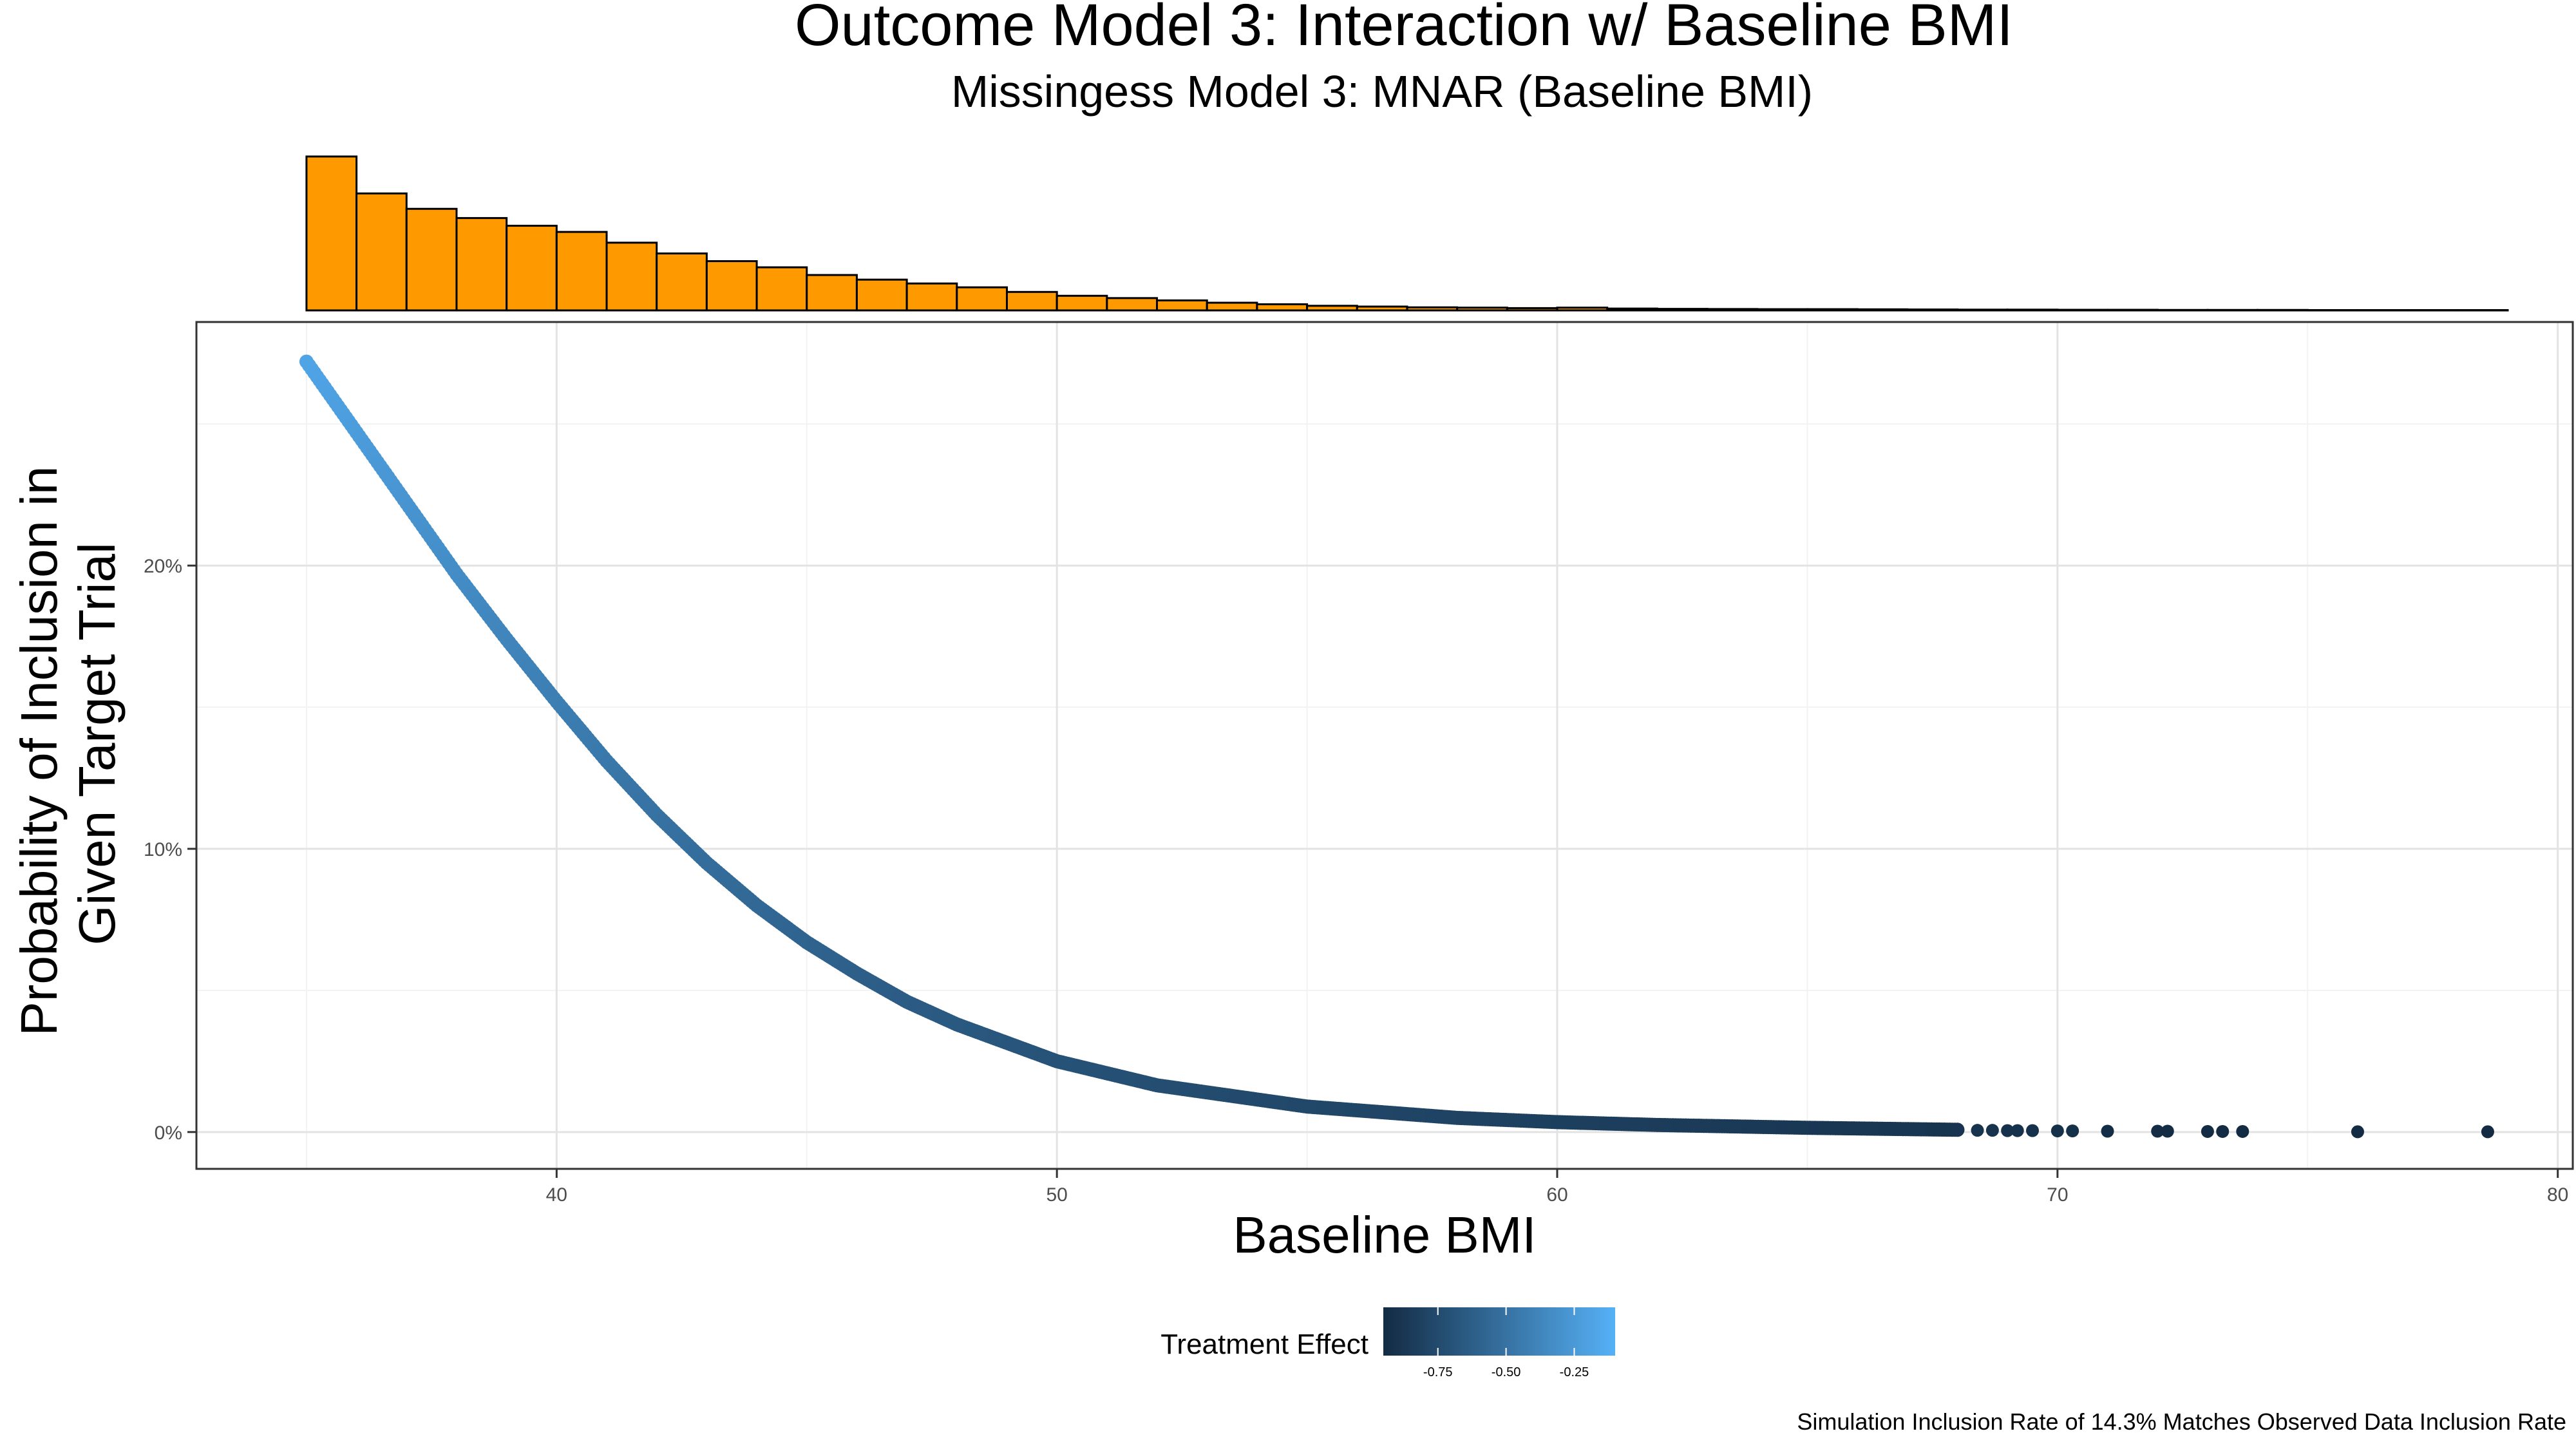  I want to click on x-axis-title: Baseline BMI, so click(1384, 1235).